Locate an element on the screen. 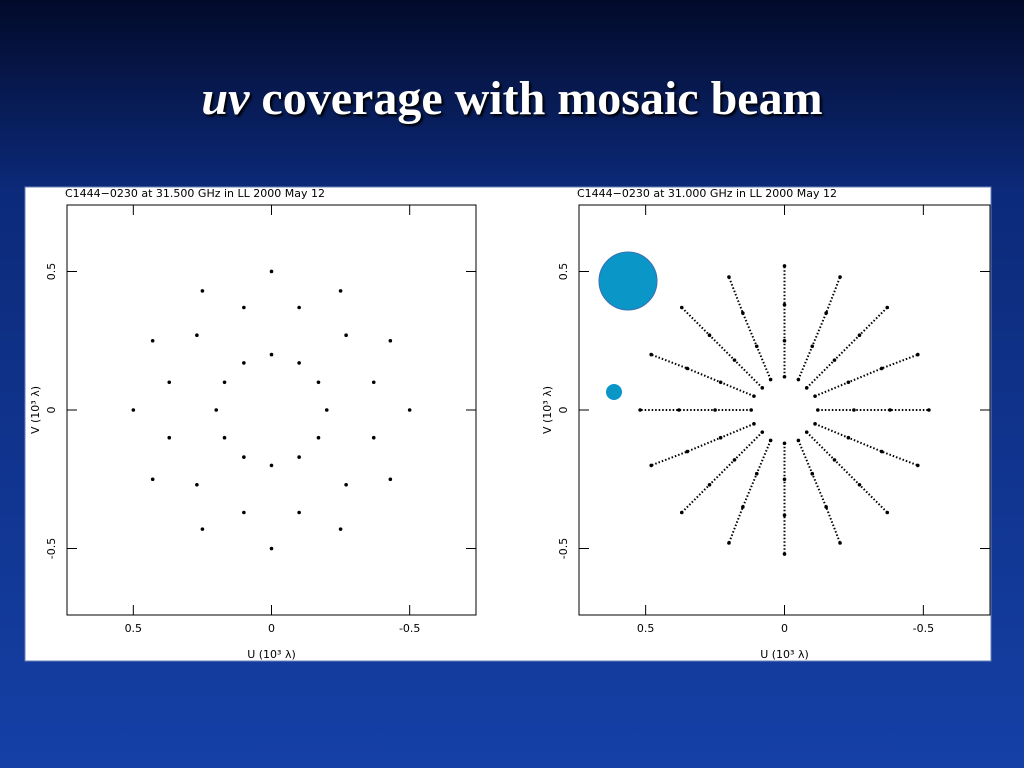 The height and width of the screenshot is (768, 1024). x-tick-label: -0.5 is located at coordinates (923, 628).